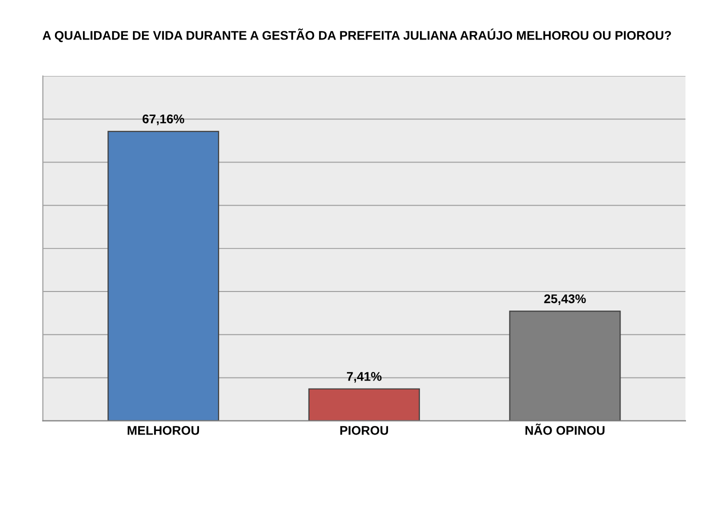 This screenshot has width=714, height=507. I want to click on x-tick-label: MELHOROU, so click(164, 430).